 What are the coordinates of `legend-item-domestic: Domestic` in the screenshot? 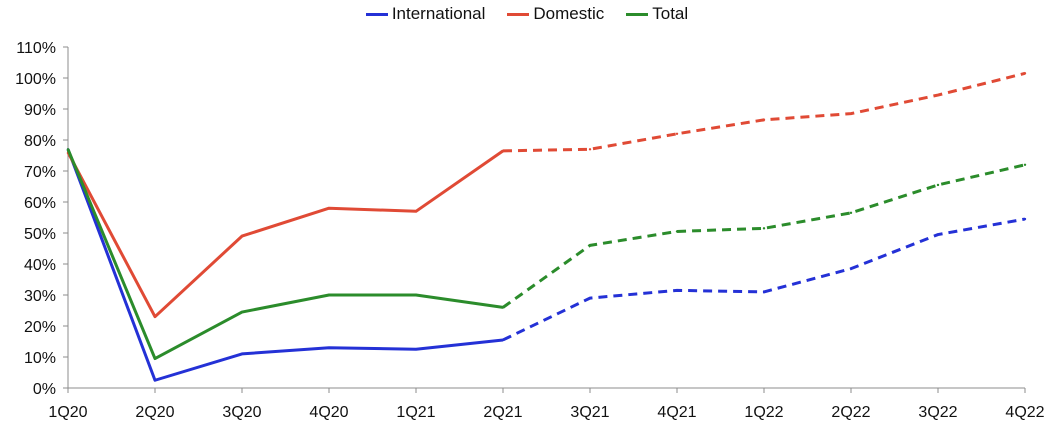 It's located at (555, 14).